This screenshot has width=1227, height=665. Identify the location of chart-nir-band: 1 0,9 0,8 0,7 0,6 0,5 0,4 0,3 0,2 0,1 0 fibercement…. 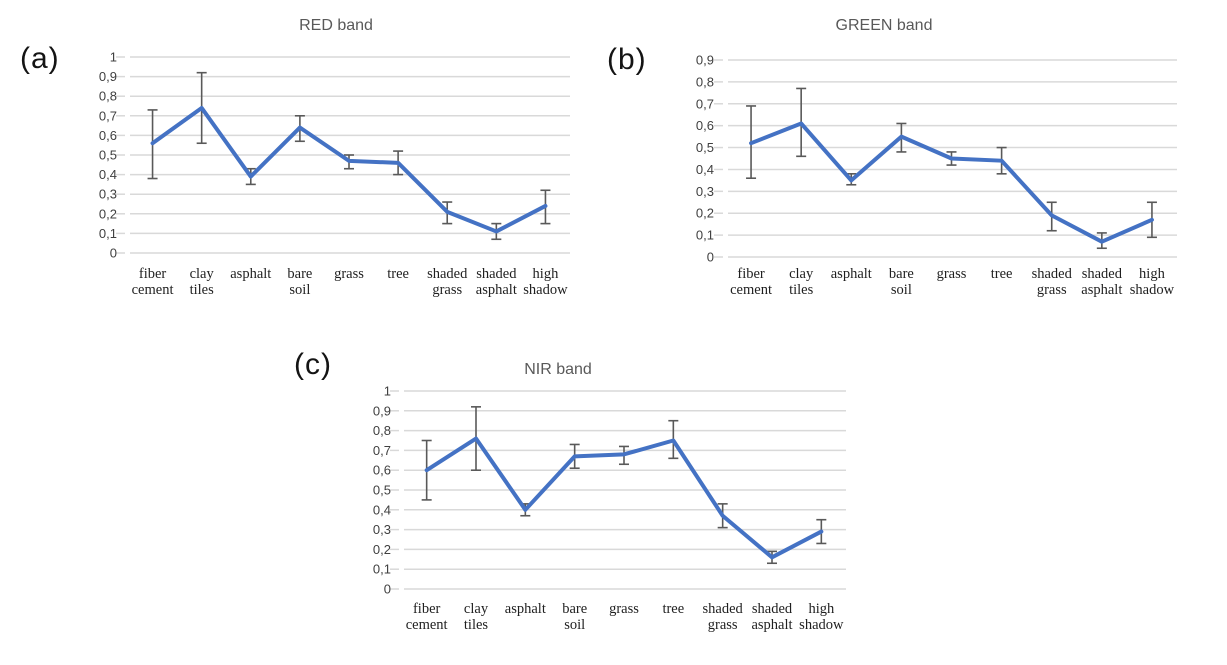
(609, 508).